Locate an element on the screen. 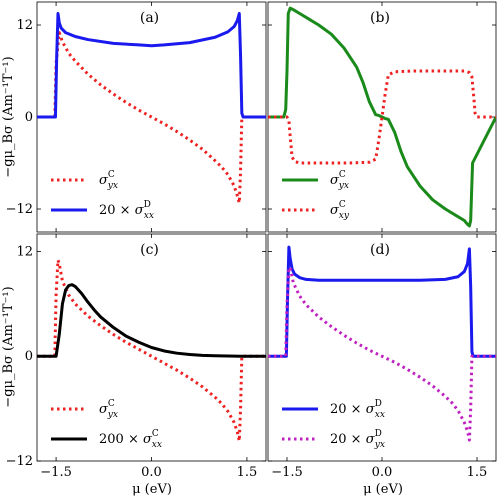 The height and width of the screenshot is (498, 498). legend: 20 × σD xx 20 × σD yx is located at coordinates (333, 424).